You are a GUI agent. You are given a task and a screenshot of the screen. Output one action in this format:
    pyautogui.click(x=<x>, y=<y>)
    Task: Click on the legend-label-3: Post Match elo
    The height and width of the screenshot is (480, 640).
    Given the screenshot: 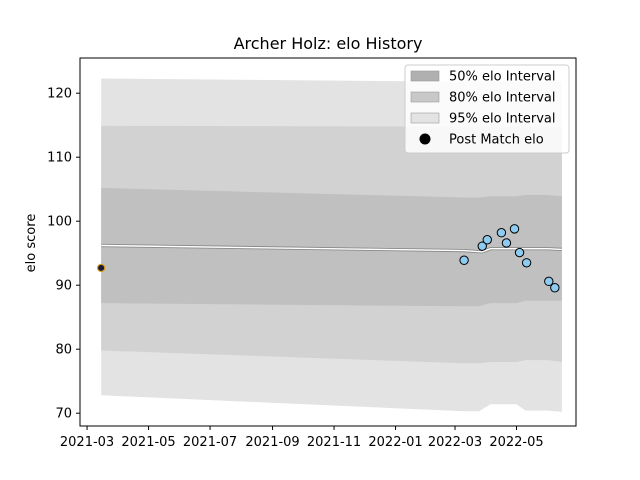 What is the action you would take?
    pyautogui.click(x=496, y=140)
    